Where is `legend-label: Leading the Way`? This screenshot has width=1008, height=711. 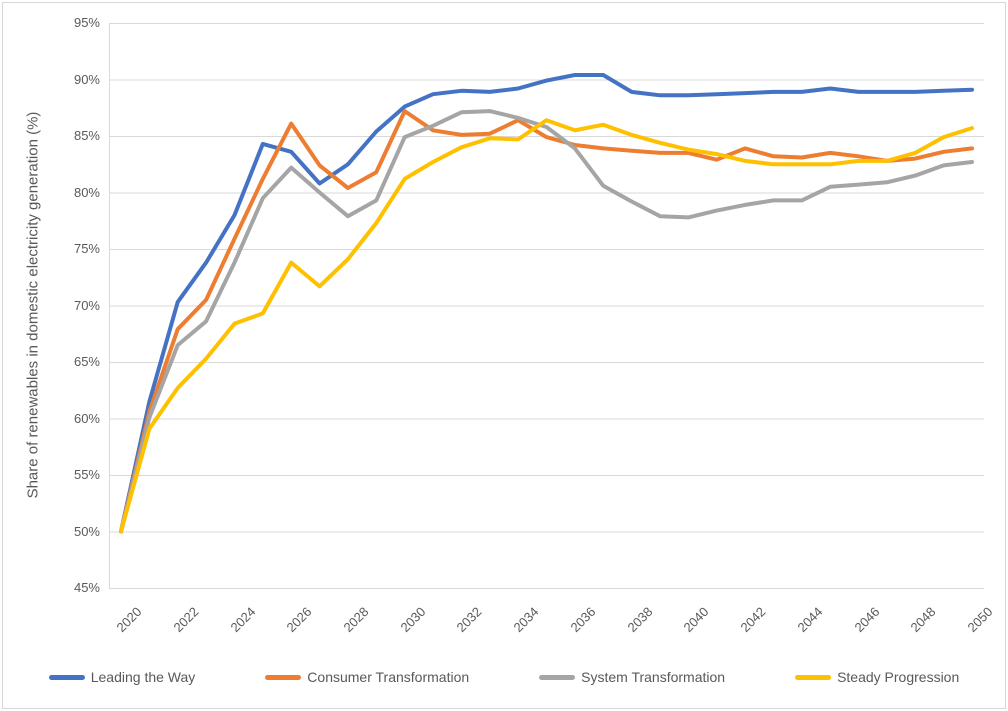 legend-label: Leading the Way is located at coordinates (143, 677).